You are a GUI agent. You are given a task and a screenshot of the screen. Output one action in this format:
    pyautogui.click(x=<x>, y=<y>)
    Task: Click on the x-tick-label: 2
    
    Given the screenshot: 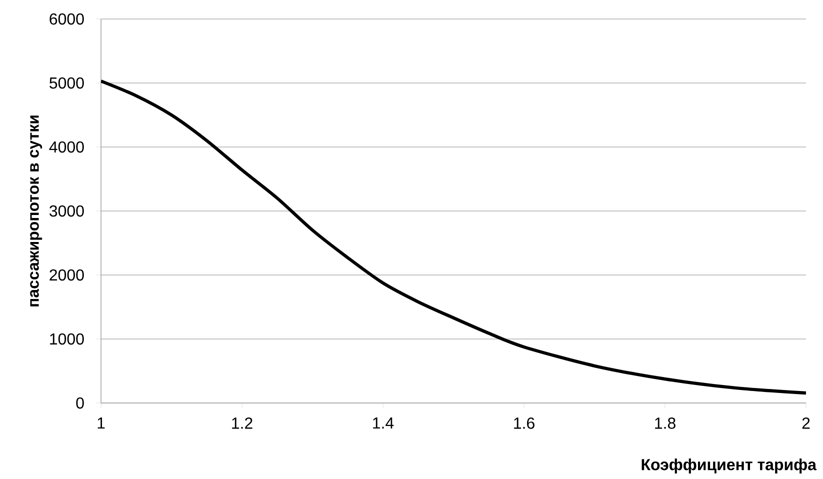 What is the action you would take?
    pyautogui.click(x=806, y=423)
    